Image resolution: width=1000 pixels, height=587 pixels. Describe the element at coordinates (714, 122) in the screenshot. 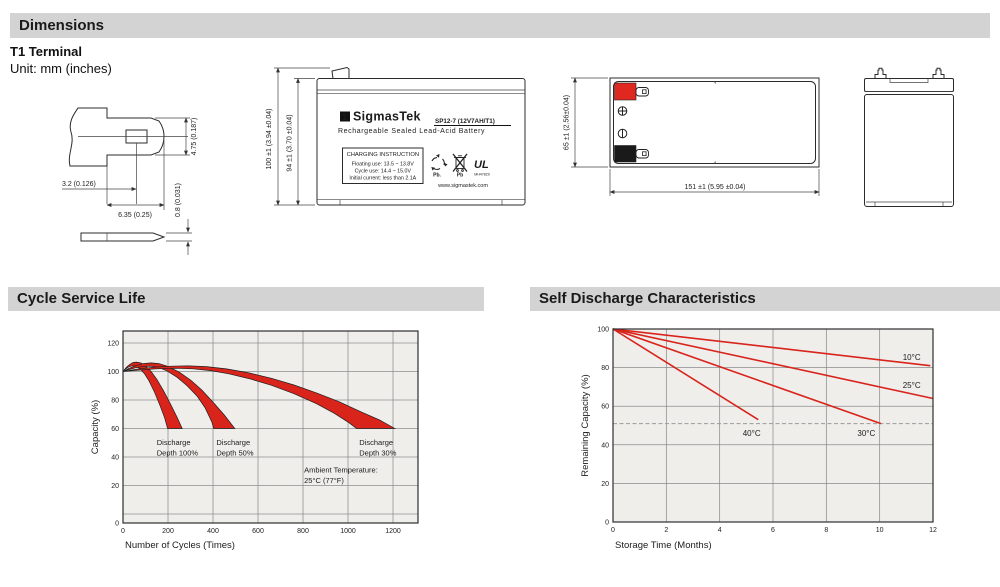

I see `top-view-outline` at that location.